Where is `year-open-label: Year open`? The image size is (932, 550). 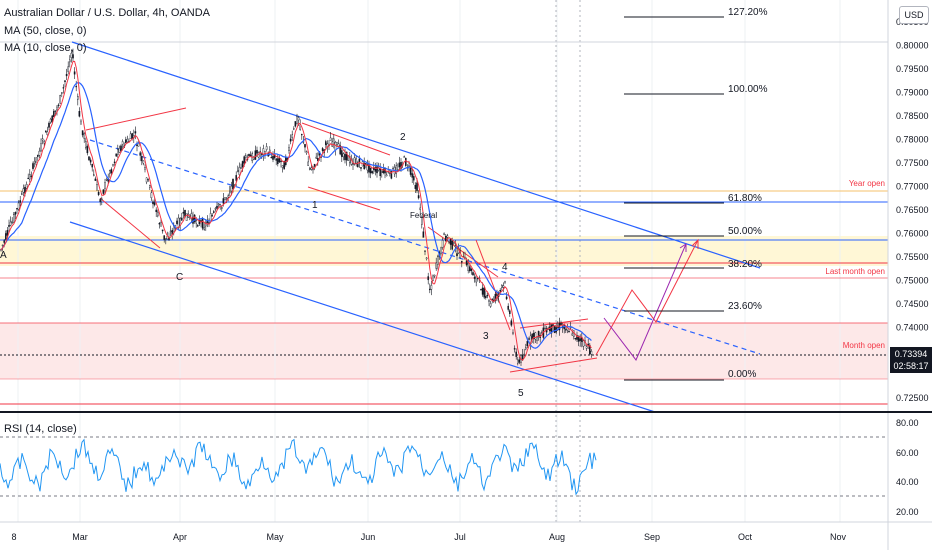 year-open-label: Year open is located at coordinates (867, 183).